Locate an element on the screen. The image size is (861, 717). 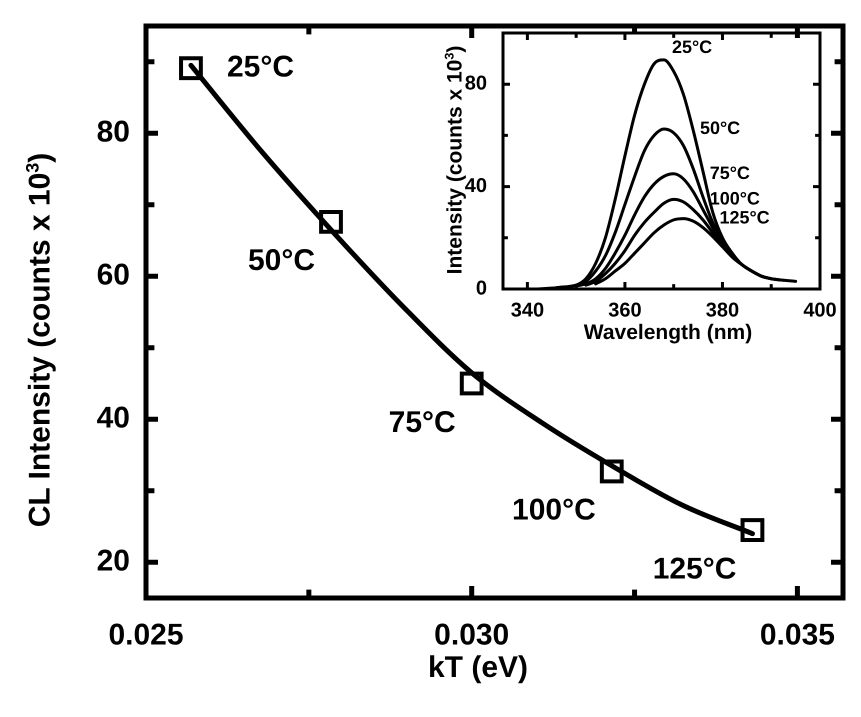
x-tick-label: 0.025 is located at coordinates (146, 635).